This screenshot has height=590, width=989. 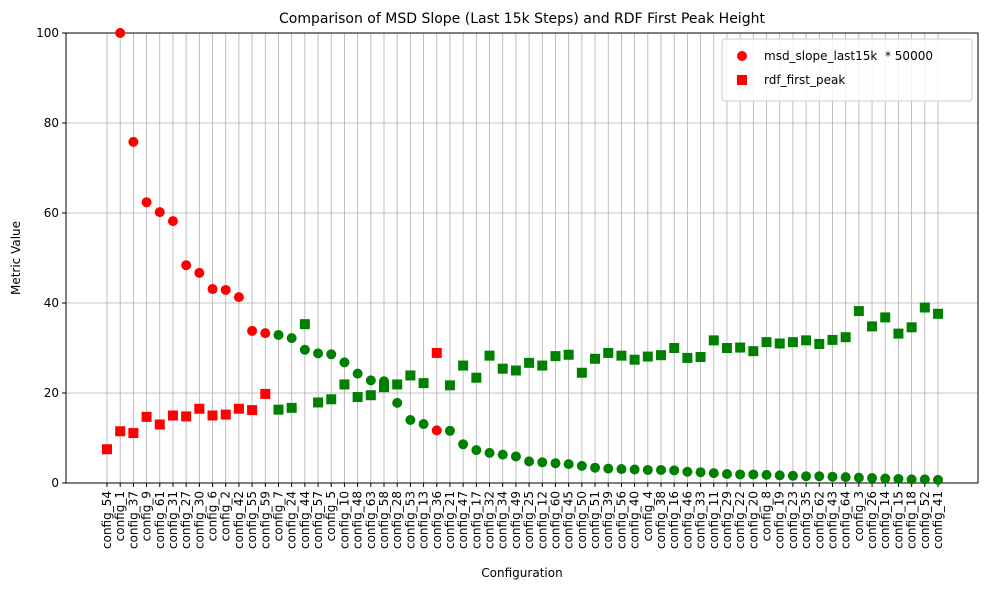 What do you see at coordinates (252, 520) in the screenshot?
I see `x-tick-label: config_55` at bounding box center [252, 520].